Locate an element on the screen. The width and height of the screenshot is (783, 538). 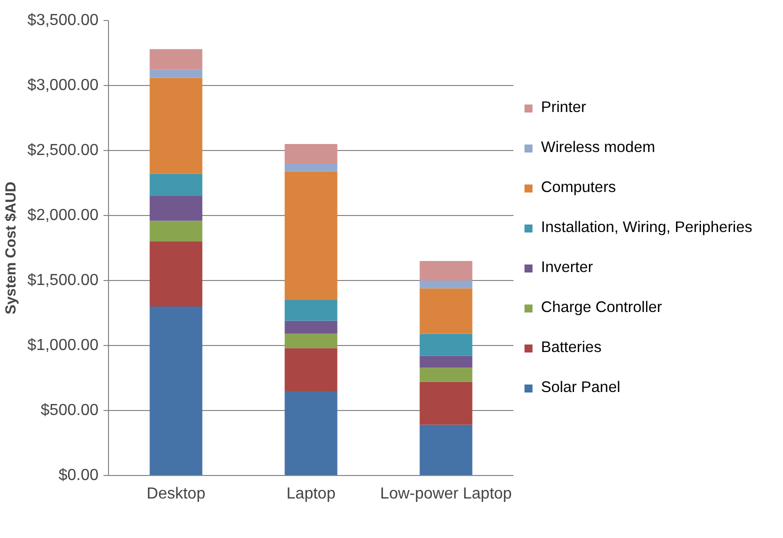
y-tick-label: $2,500.00 is located at coordinates (63, 150).